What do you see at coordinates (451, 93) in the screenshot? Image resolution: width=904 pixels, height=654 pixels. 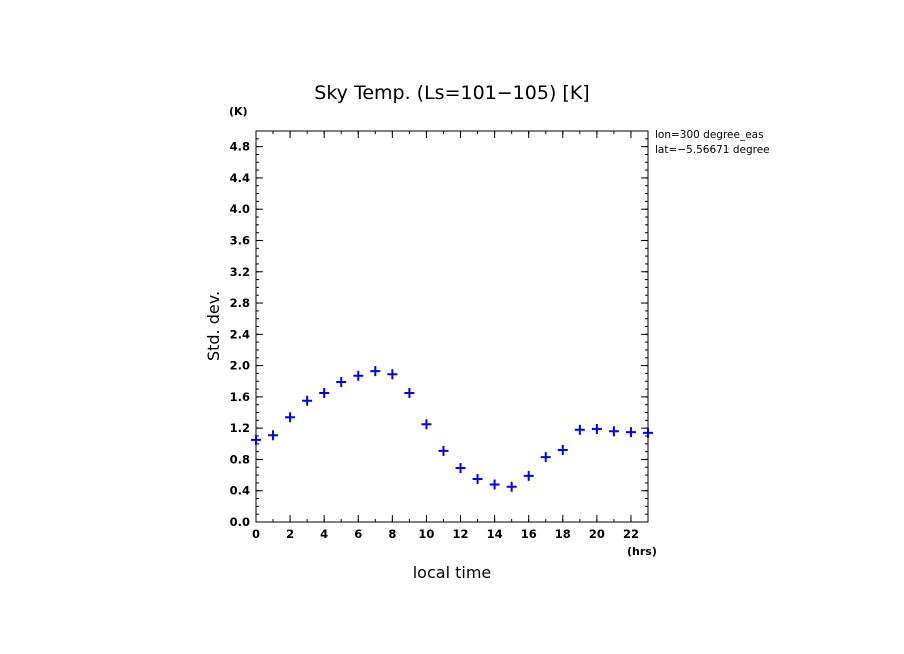 I see `chart-title: Sky Temp. (Ls=101−105) [K]` at bounding box center [451, 93].